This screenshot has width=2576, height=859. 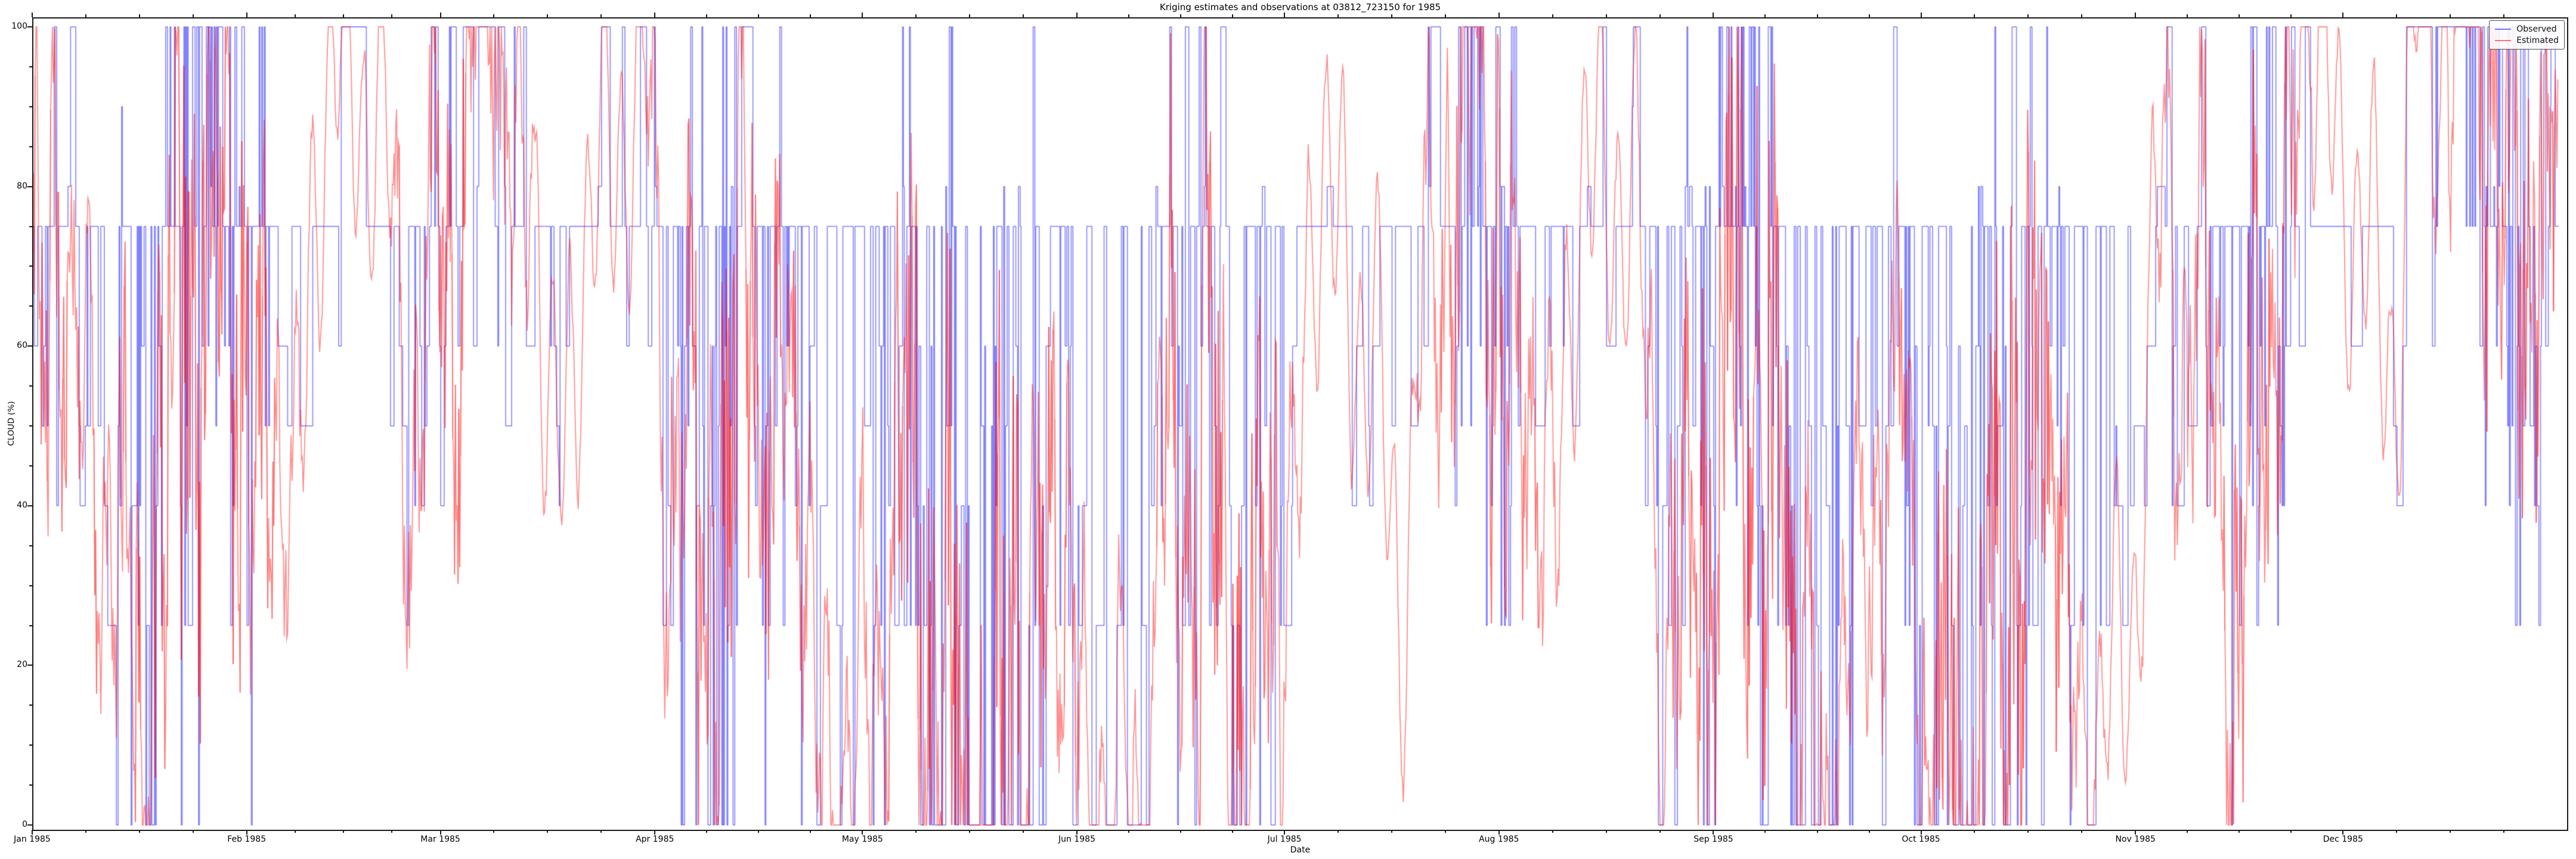 I want to click on x-tick-label: May 1985, so click(x=862, y=839).